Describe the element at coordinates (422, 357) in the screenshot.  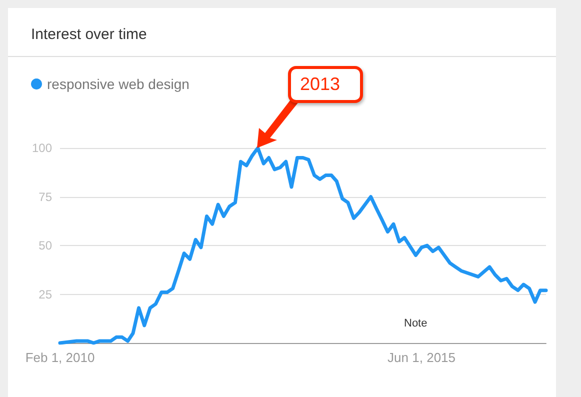
I see `x-tick-label: Jun 1, 2015` at that location.